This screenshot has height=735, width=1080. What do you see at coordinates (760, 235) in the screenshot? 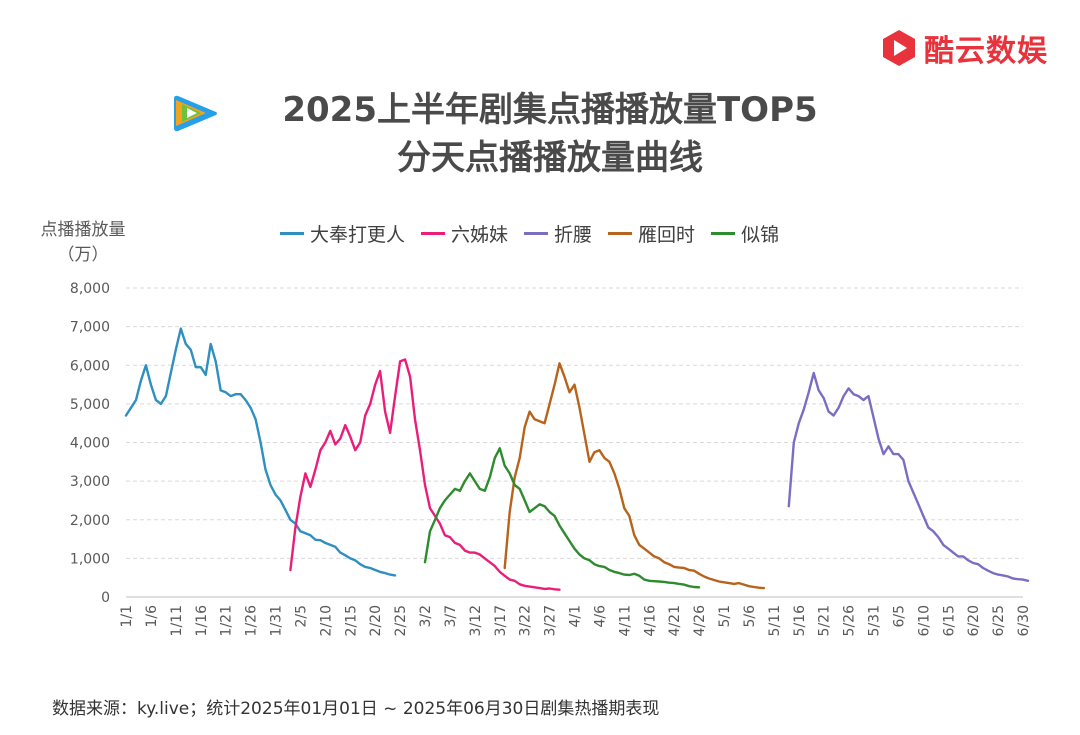
I see `legend-label: 似锦` at bounding box center [760, 235].